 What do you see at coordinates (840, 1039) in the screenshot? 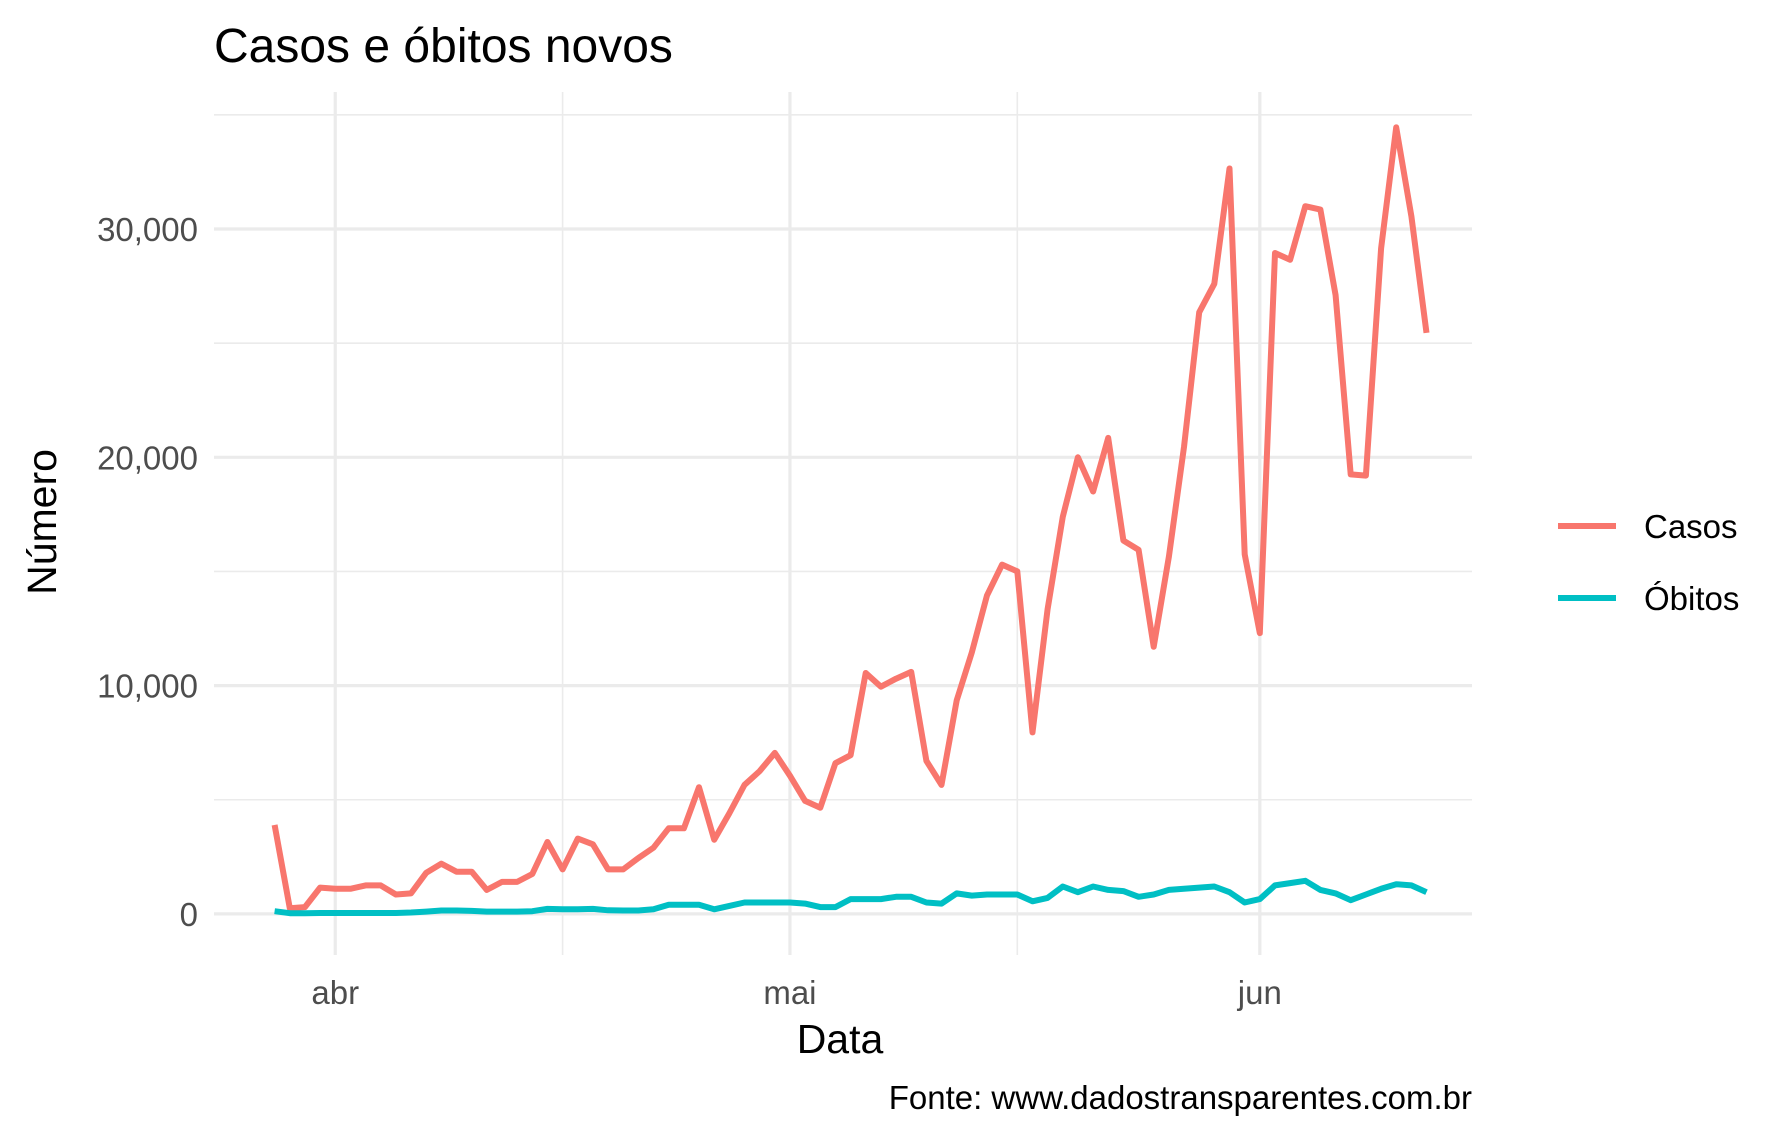
I see `x-axis-title: Data` at bounding box center [840, 1039].